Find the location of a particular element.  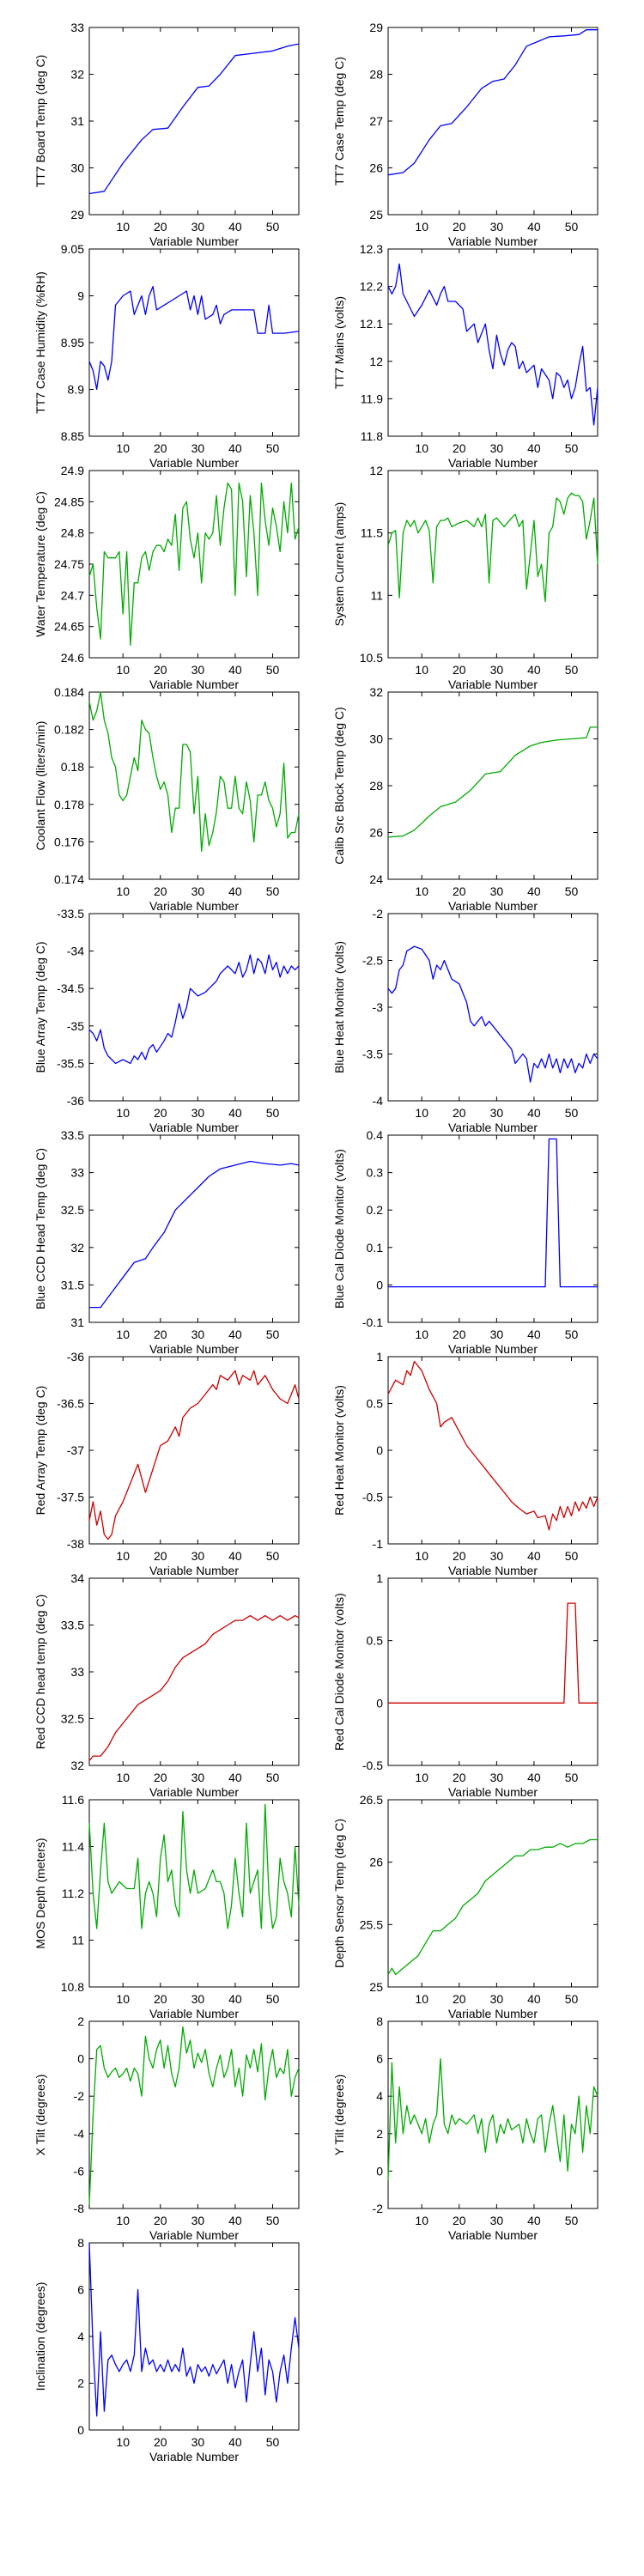

y-axis-label: Red CCD head temp (deg C) is located at coordinates (40, 1672).